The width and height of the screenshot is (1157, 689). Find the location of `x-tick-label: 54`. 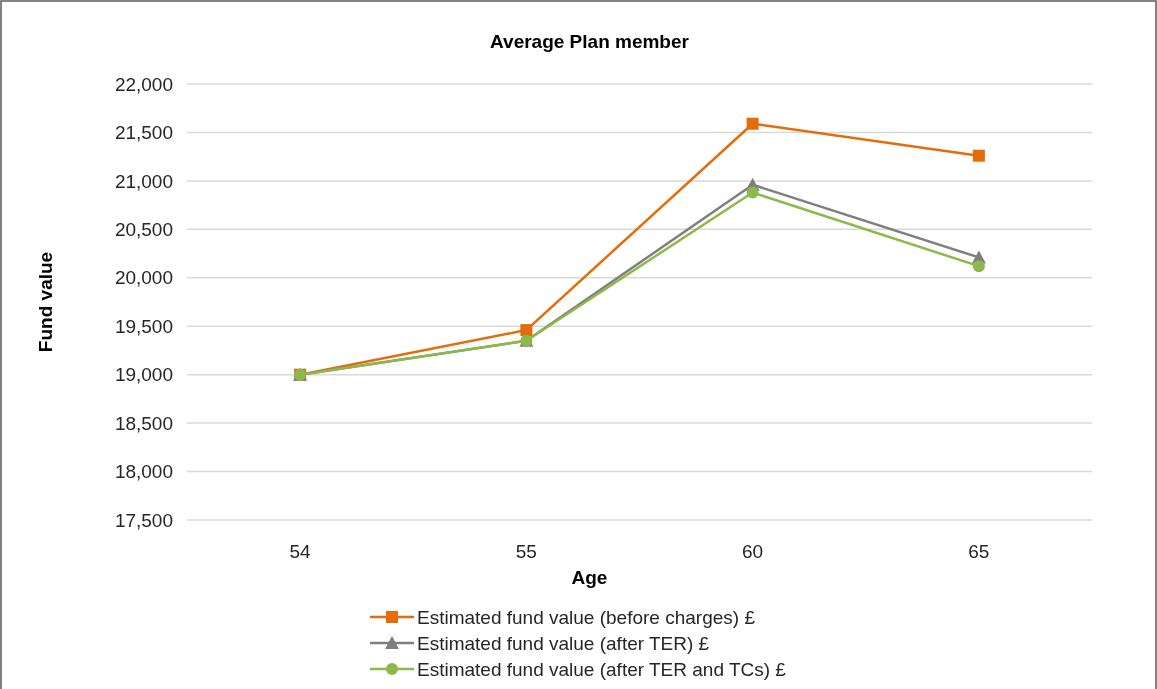

x-tick-label: 54 is located at coordinates (300, 551).